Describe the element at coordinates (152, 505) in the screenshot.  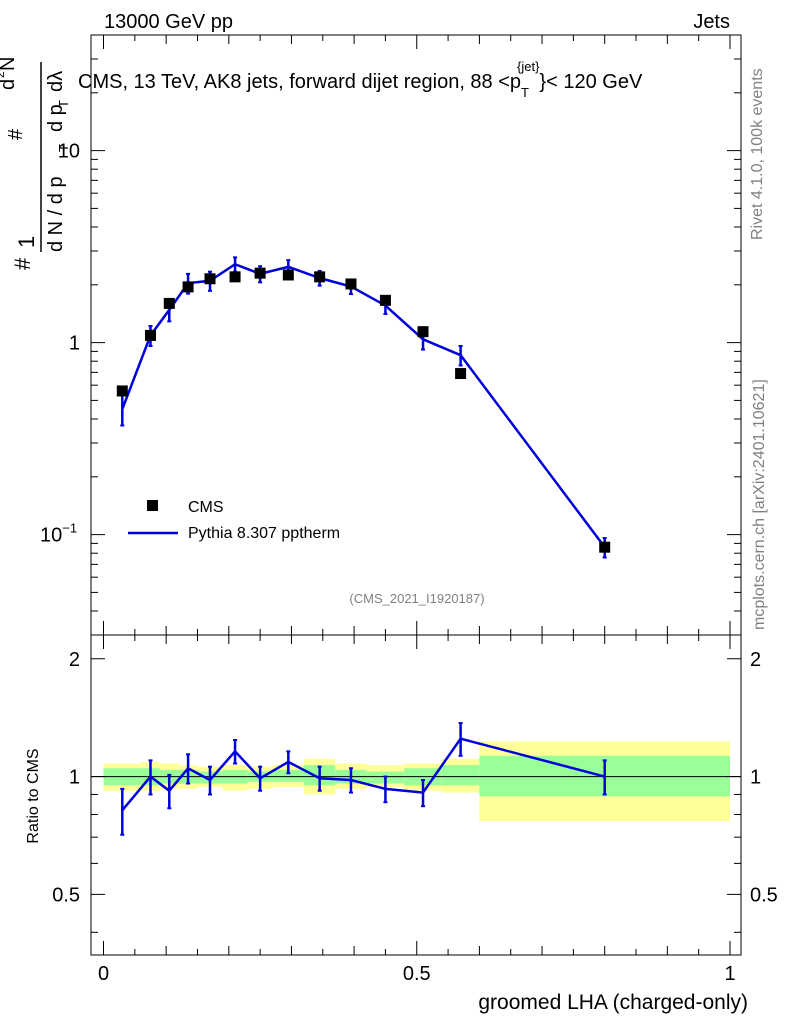
I see `legend-cms-marker` at that location.